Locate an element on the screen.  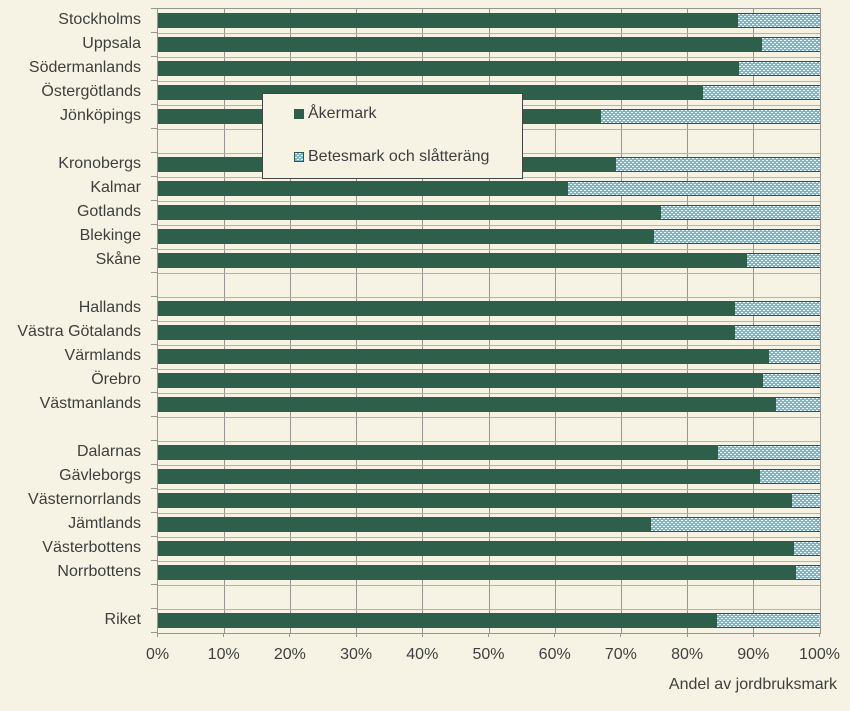
bar-v-stmanlands is located at coordinates (489, 404).